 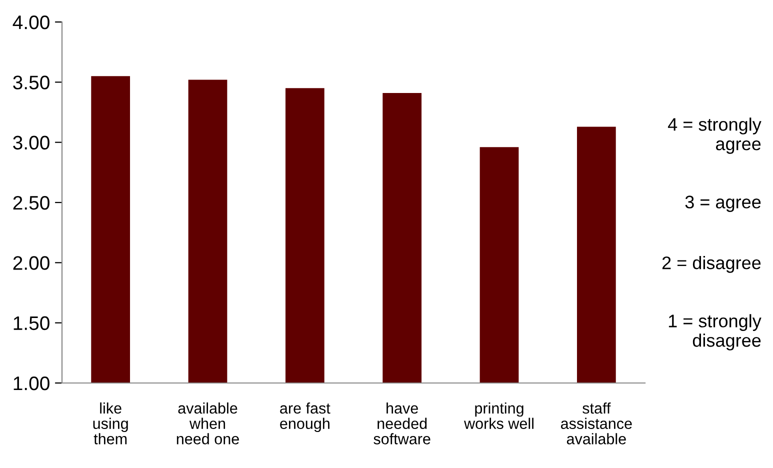 I want to click on y-tick-label: 3.50, so click(x=31, y=83).